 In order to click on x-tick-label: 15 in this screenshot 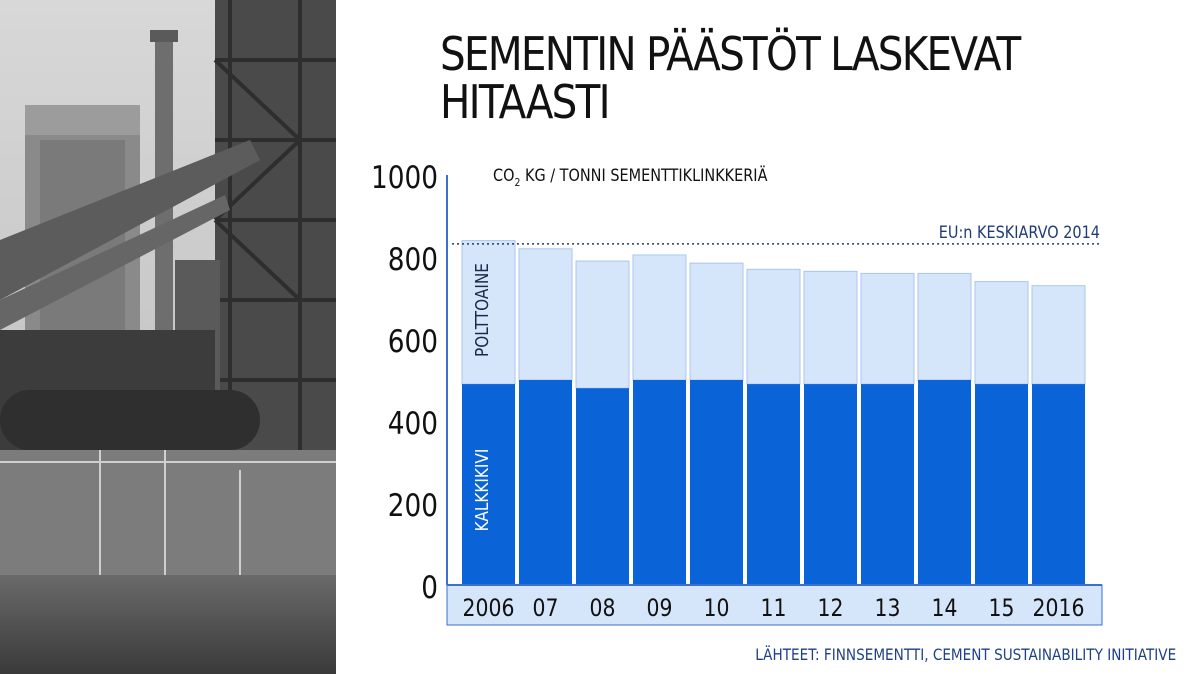, I will do `click(1002, 608)`.